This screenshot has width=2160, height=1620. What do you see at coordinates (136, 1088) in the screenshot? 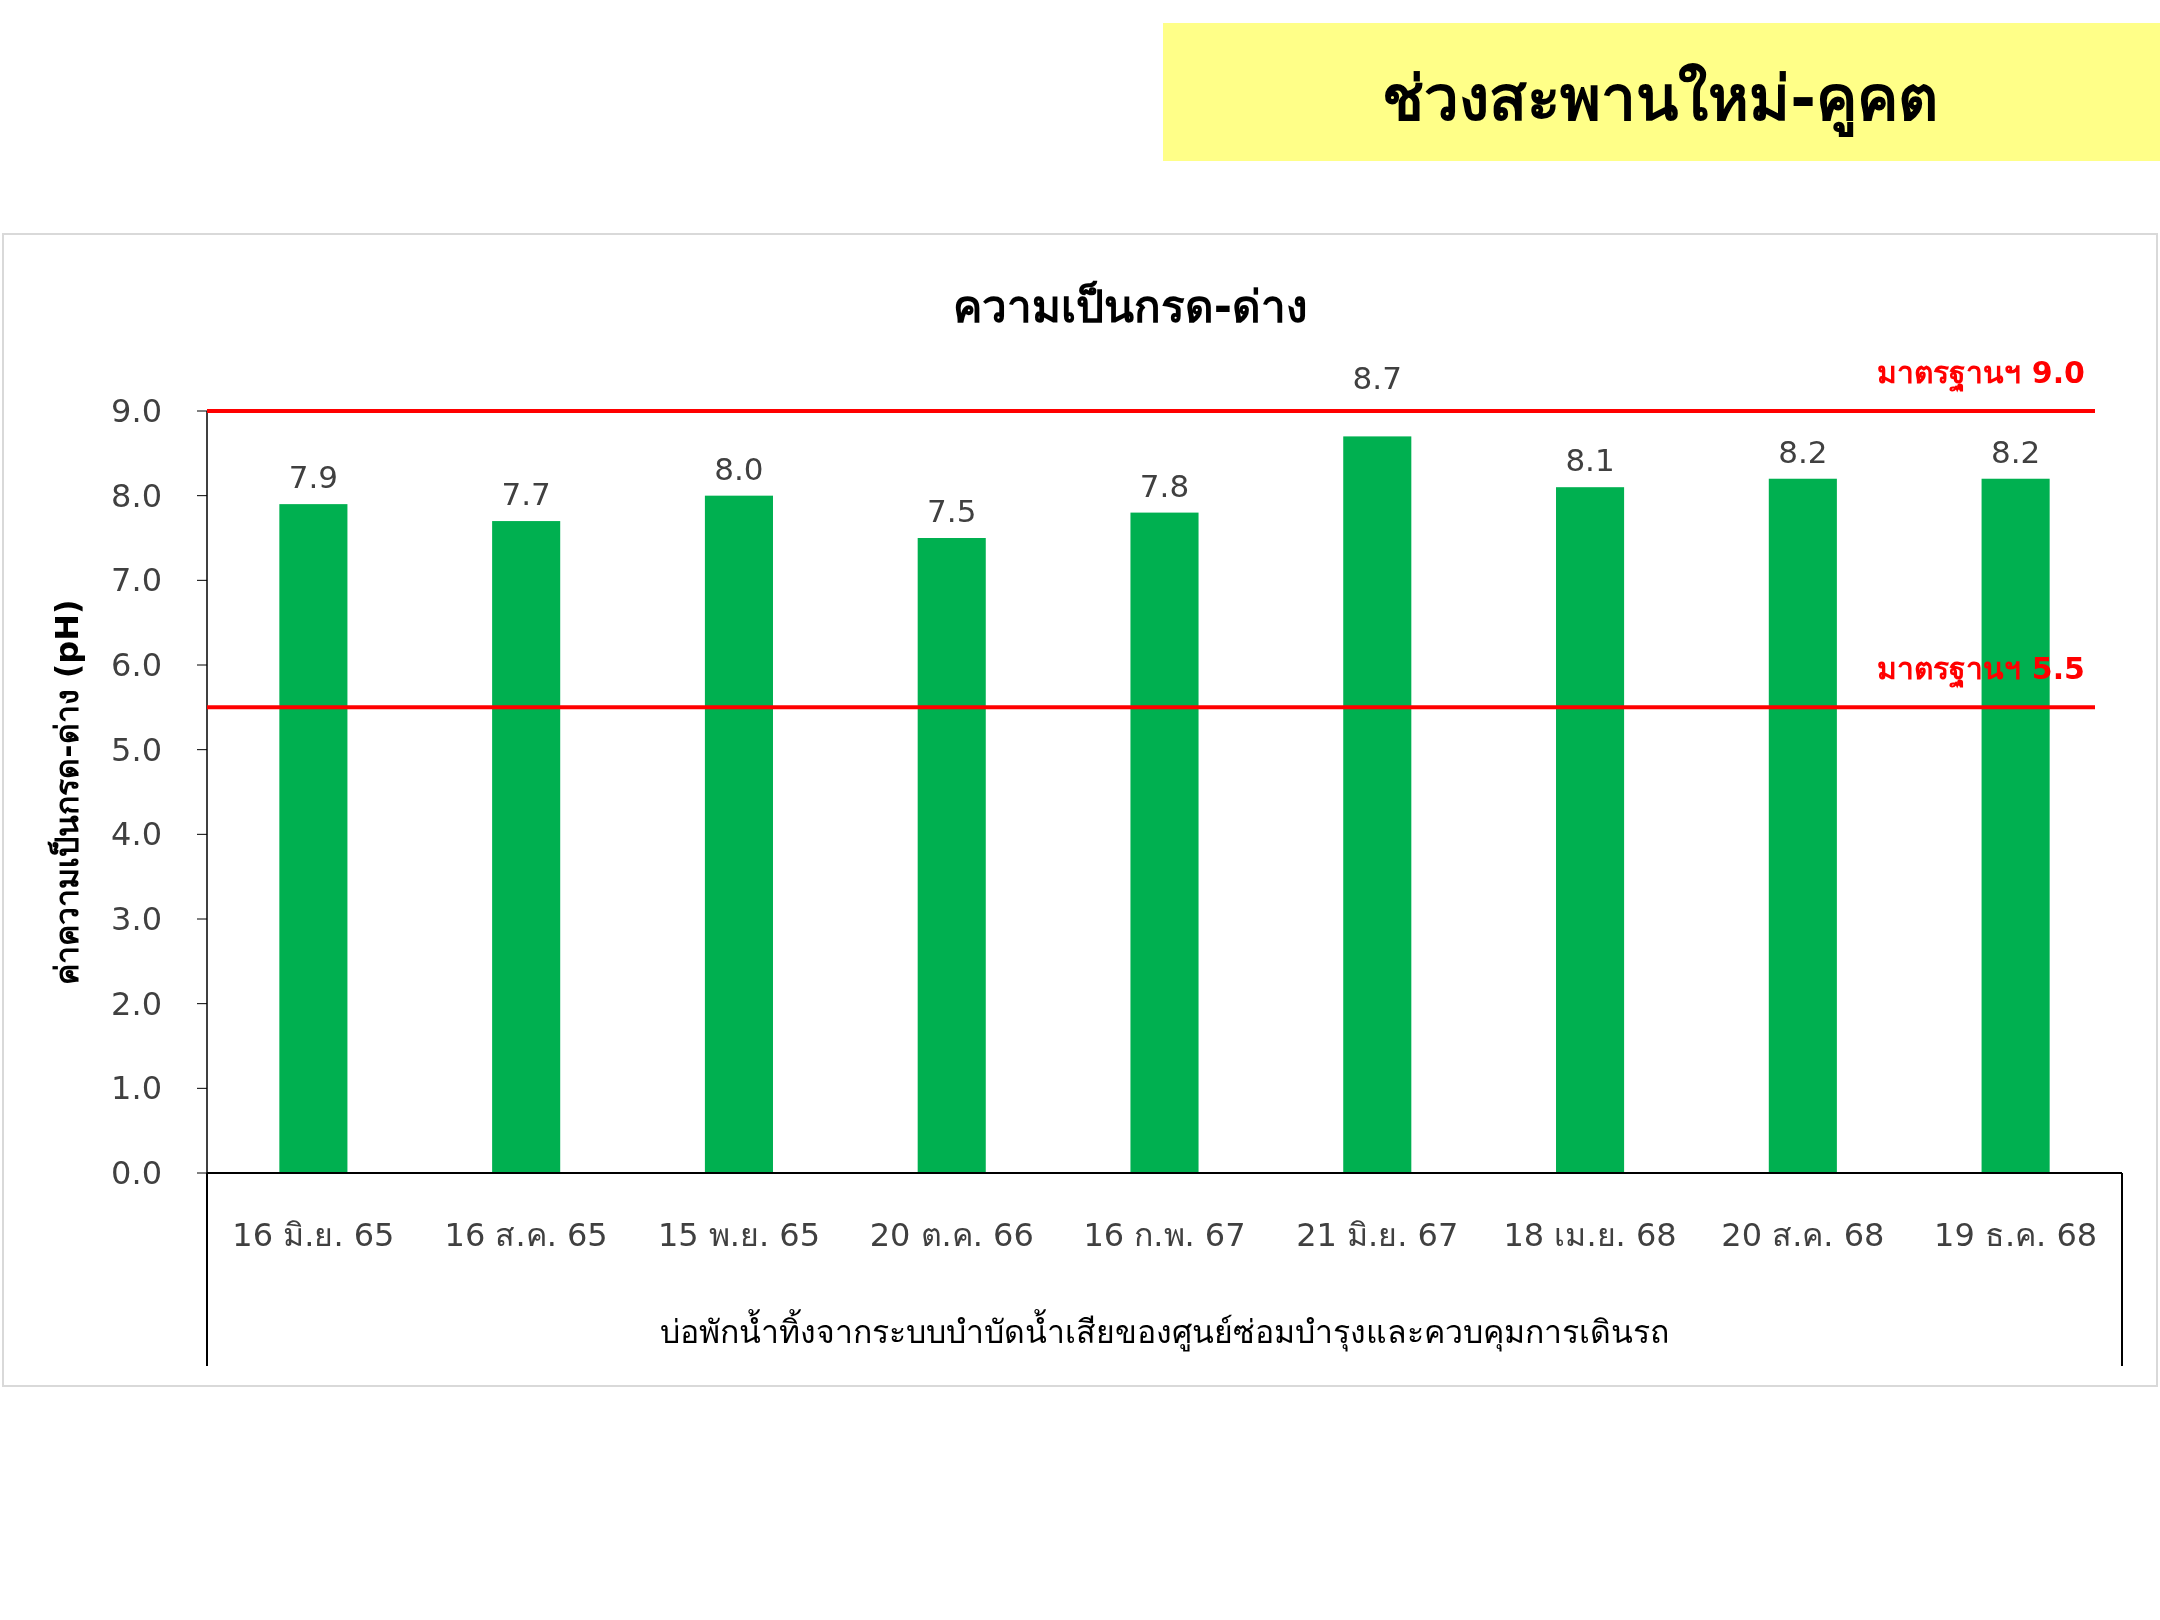
I see `y-tick-label: 1.0` at bounding box center [136, 1088].